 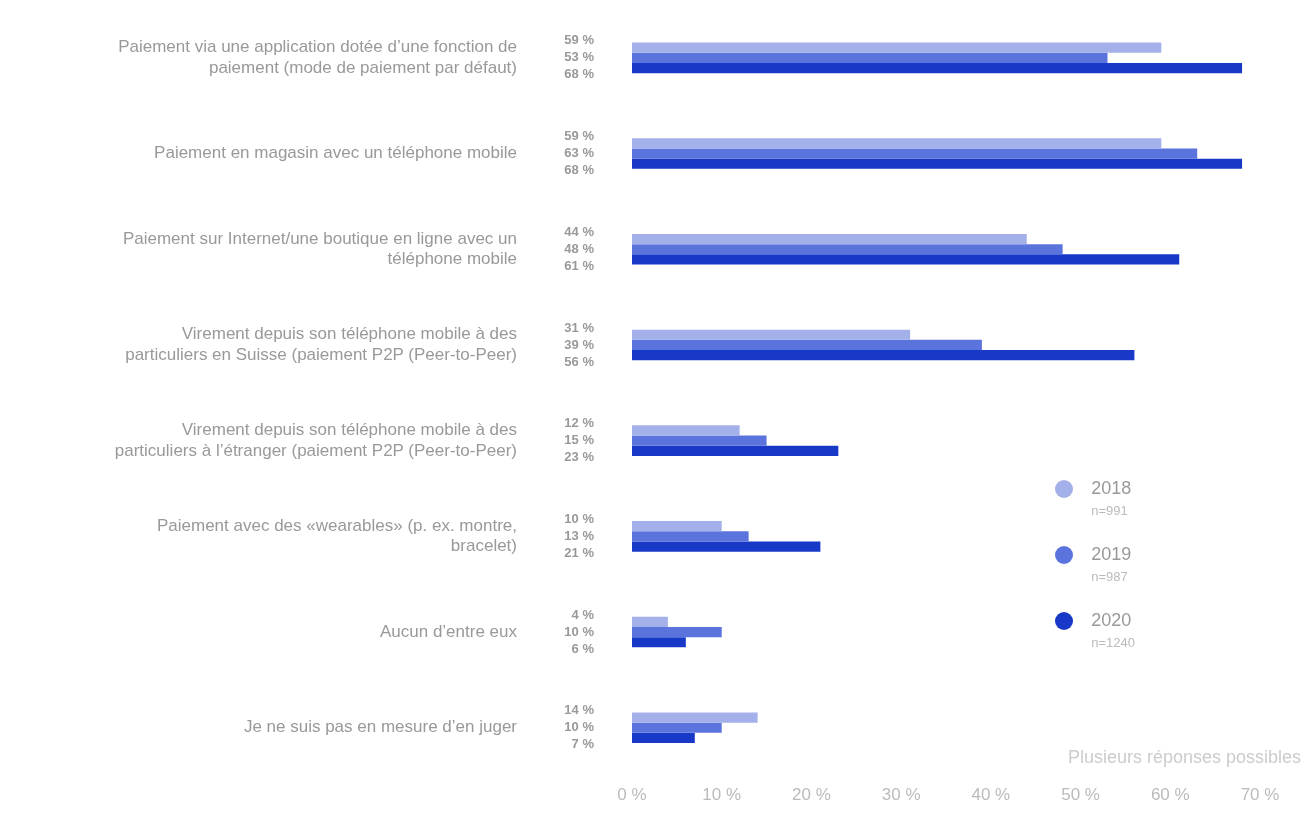 What do you see at coordinates (579, 457) in the screenshot?
I see `data-label: 23 %` at bounding box center [579, 457].